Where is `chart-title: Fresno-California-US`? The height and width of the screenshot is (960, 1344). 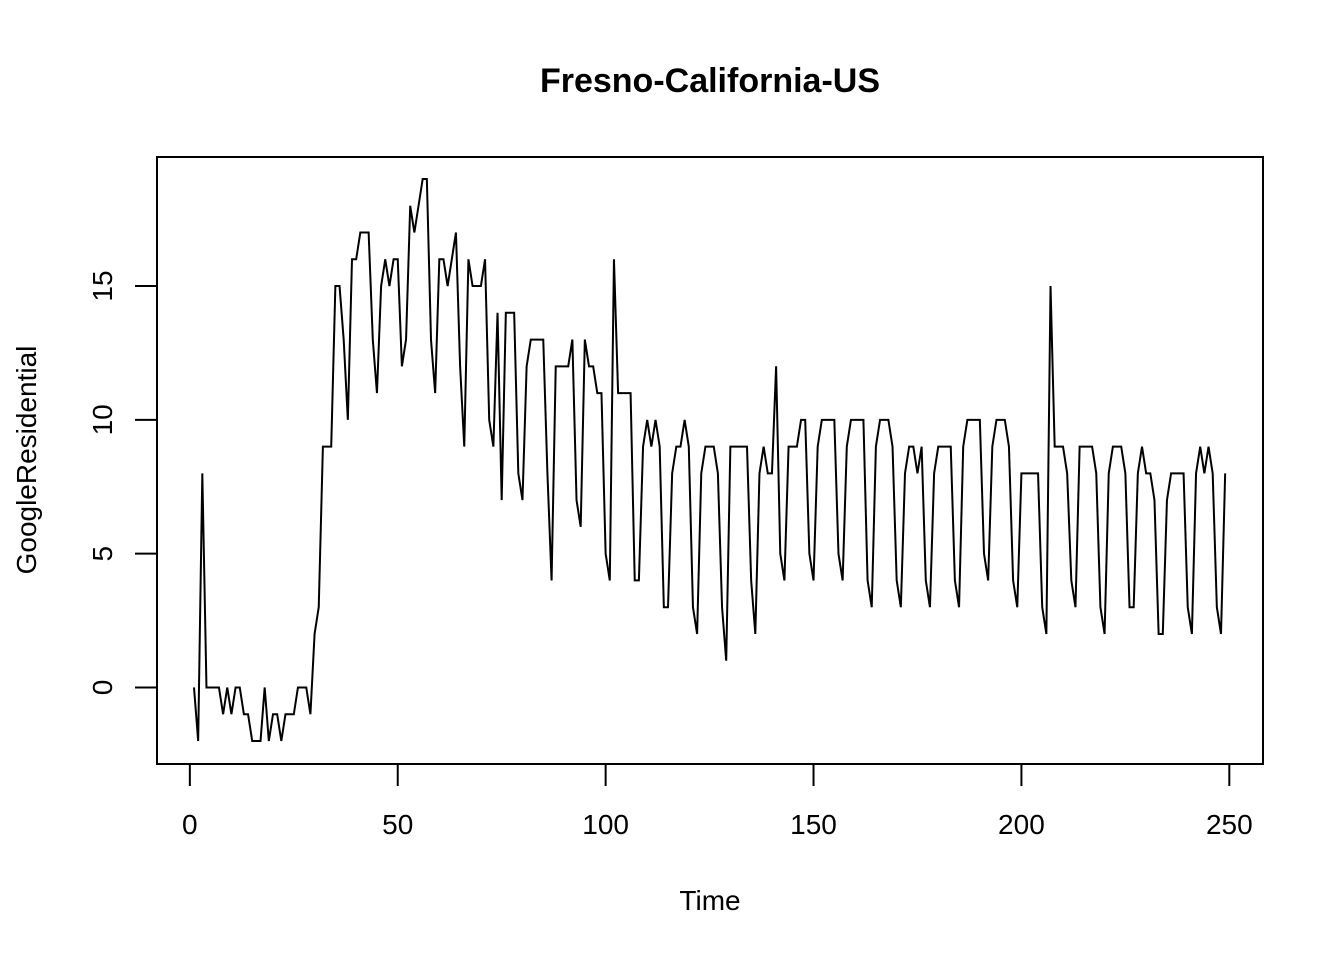 chart-title: Fresno-California-US is located at coordinates (710, 81).